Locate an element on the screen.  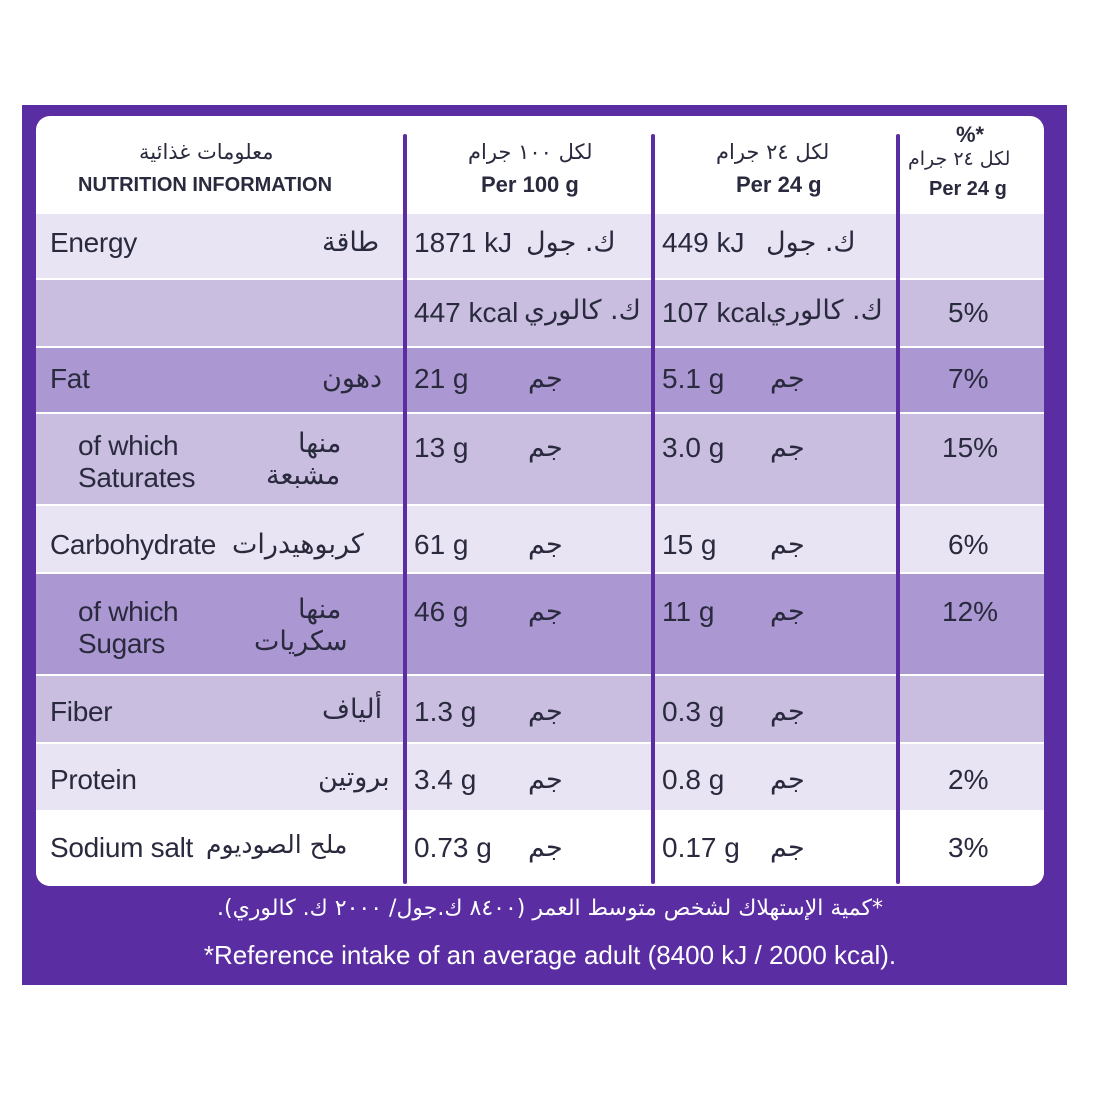
pct-protein: 2% is located at coordinates (968, 779).